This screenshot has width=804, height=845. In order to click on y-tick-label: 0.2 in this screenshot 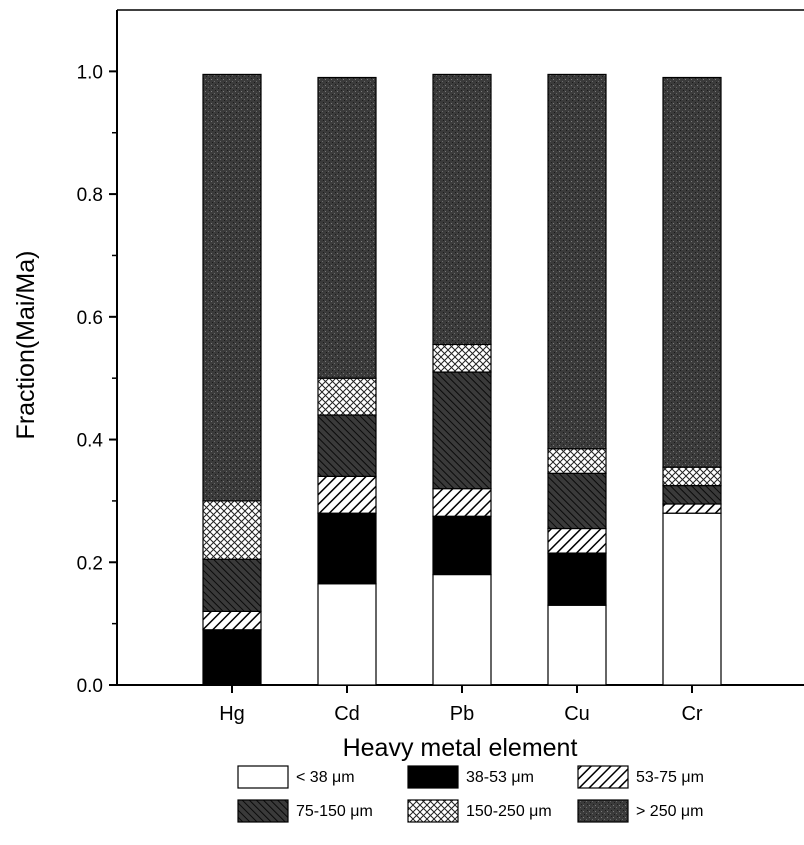, I will do `click(90, 563)`.